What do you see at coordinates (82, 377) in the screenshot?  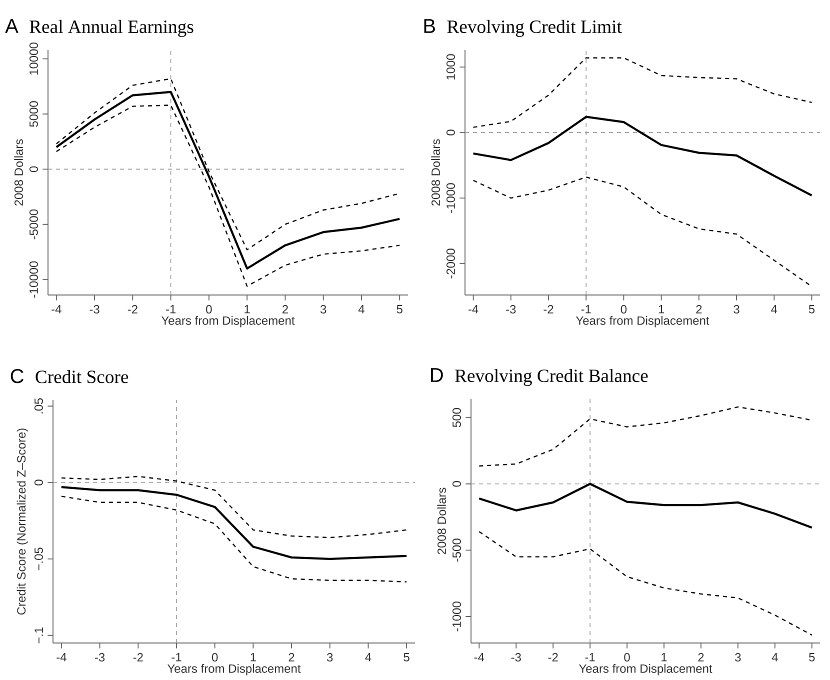 I see `chart-title: Credit Score` at bounding box center [82, 377].